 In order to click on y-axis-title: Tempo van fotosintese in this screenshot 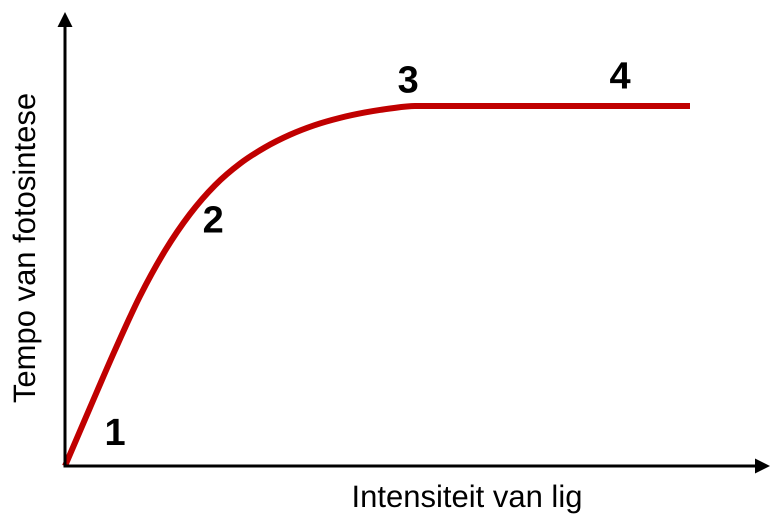, I will do `click(24, 248)`.